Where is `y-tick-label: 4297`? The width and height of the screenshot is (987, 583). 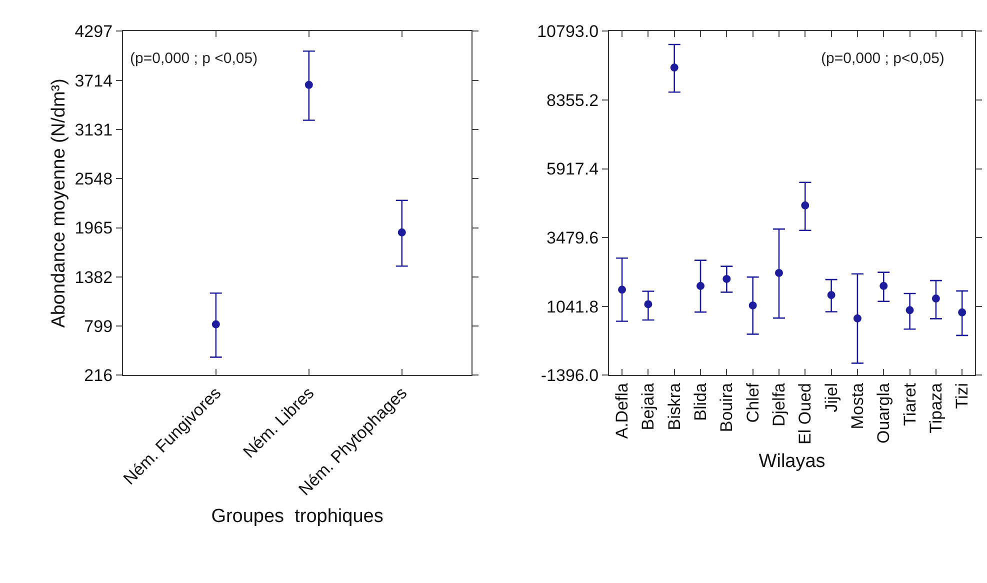 y-tick-label: 4297 is located at coordinates (93, 32).